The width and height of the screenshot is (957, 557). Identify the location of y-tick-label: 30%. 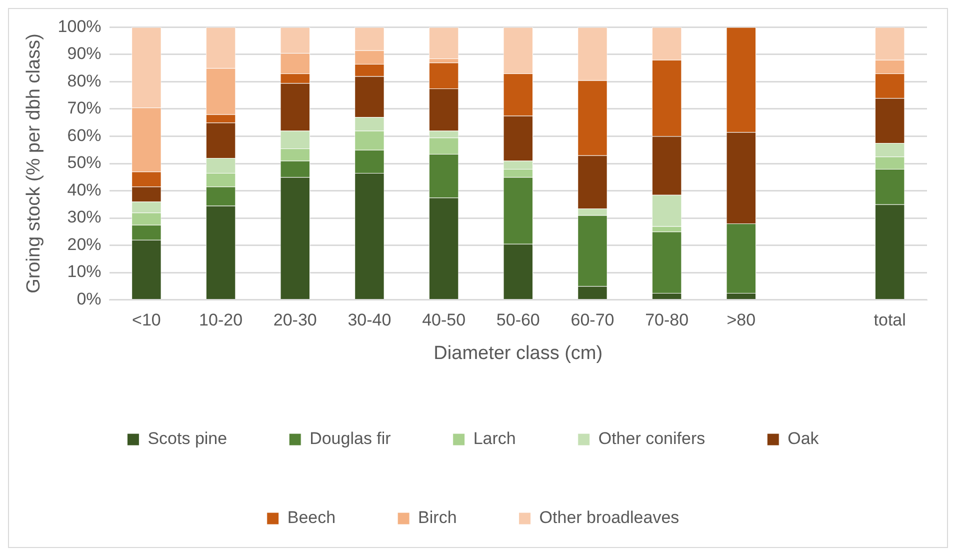
(84, 217).